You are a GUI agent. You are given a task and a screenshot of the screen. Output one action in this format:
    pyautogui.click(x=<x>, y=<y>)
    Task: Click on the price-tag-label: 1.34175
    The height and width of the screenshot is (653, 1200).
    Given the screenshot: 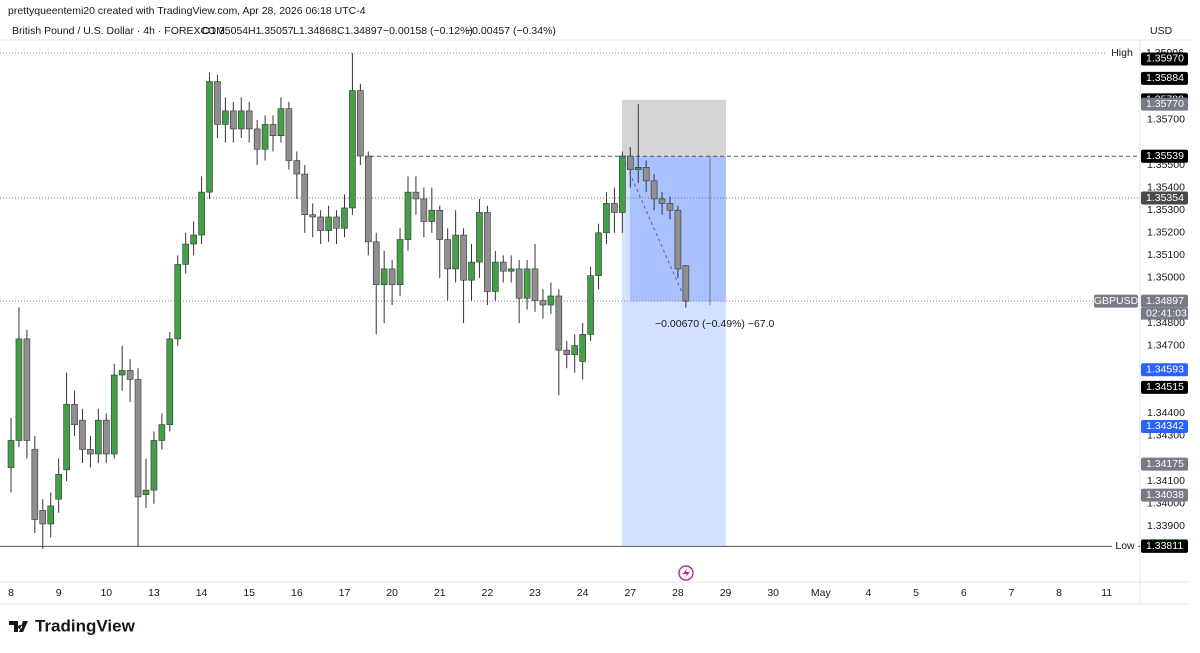 What is the action you would take?
    pyautogui.click(x=1165, y=464)
    